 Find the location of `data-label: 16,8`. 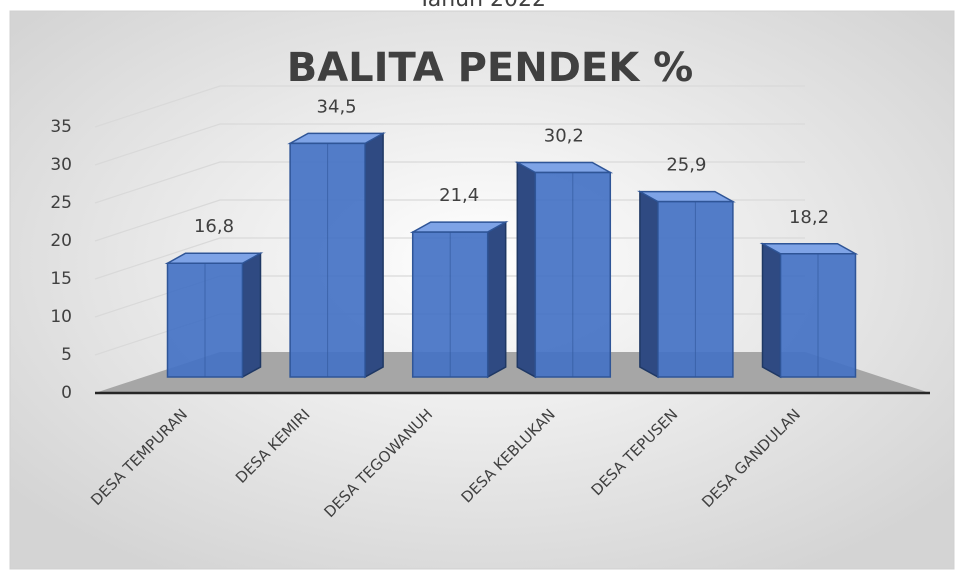

data-label: 16,8 is located at coordinates (214, 226).